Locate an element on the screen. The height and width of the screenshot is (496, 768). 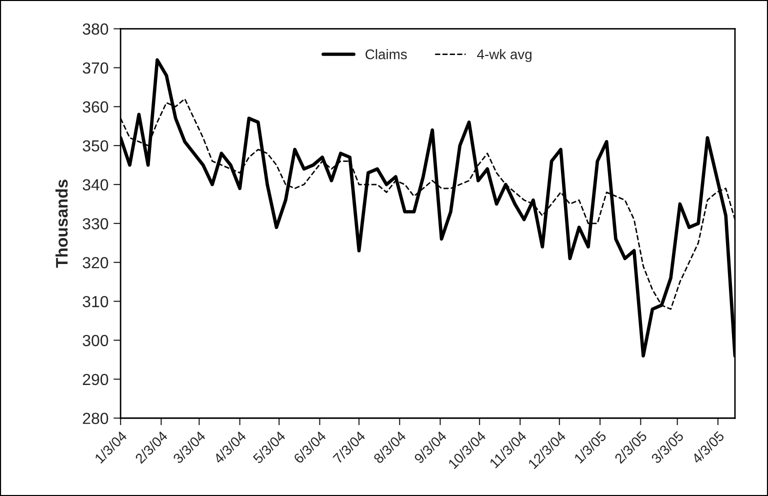
y-tick-label: 300 is located at coordinates (95, 340).